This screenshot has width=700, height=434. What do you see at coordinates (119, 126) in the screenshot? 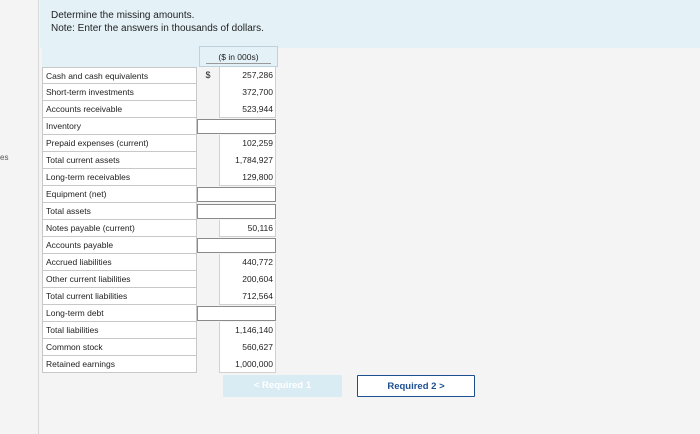
I see `row-label: Inventory` at bounding box center [119, 126].